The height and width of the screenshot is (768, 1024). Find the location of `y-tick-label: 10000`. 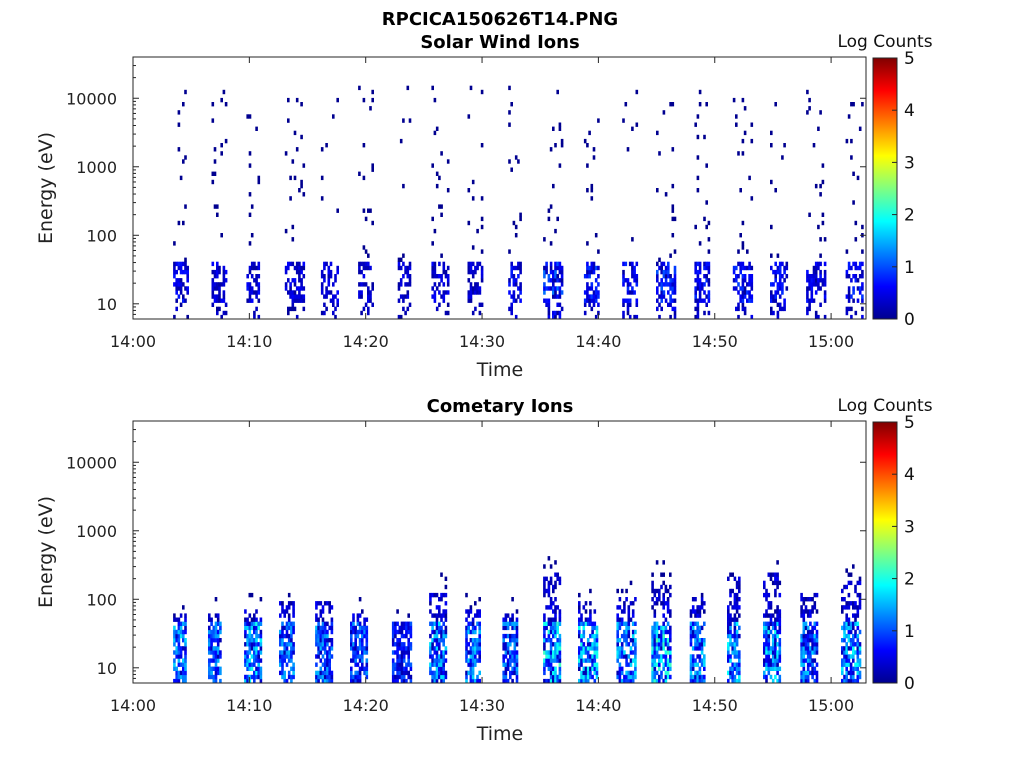

y-tick-label: 10000 is located at coordinates (91, 462).